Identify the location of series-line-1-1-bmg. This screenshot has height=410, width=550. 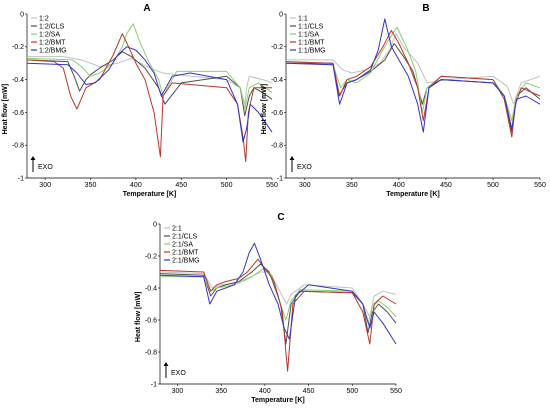
(413, 75).